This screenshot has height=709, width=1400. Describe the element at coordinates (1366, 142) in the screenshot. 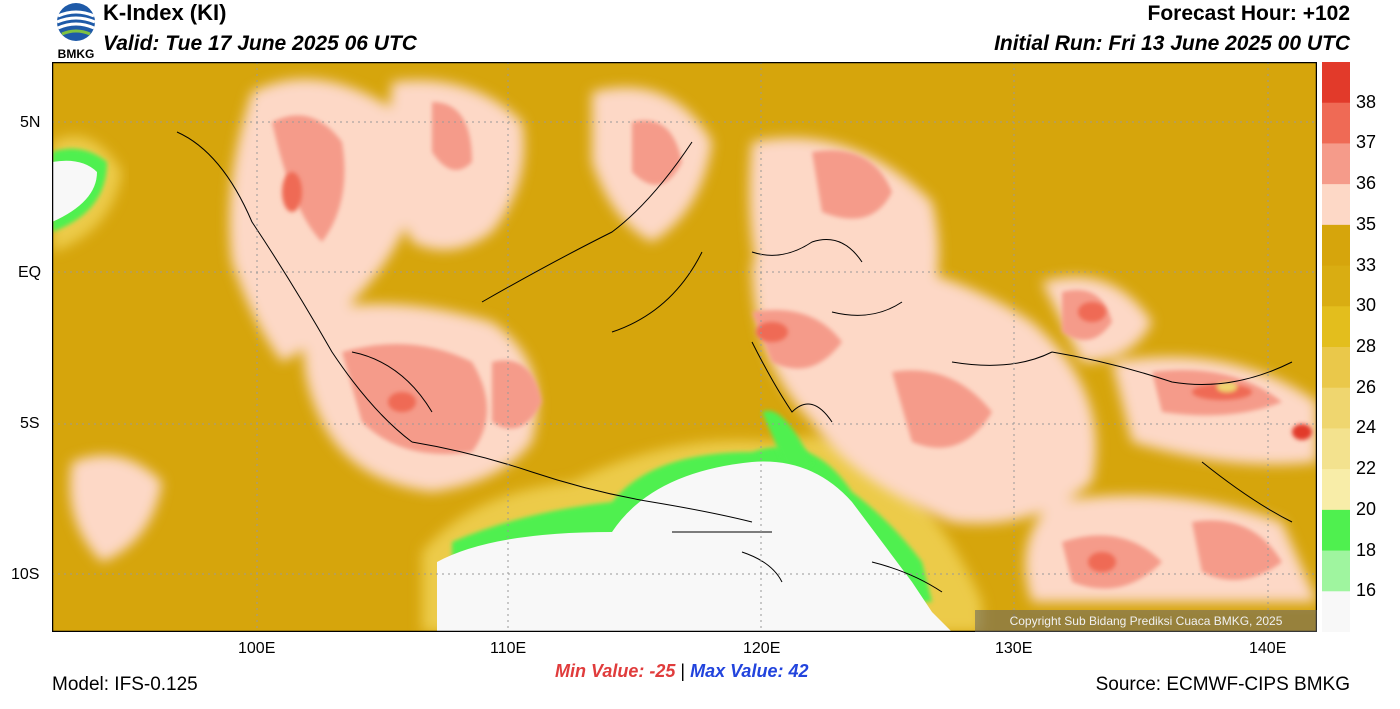

I see `colorbar-label: 37` at that location.